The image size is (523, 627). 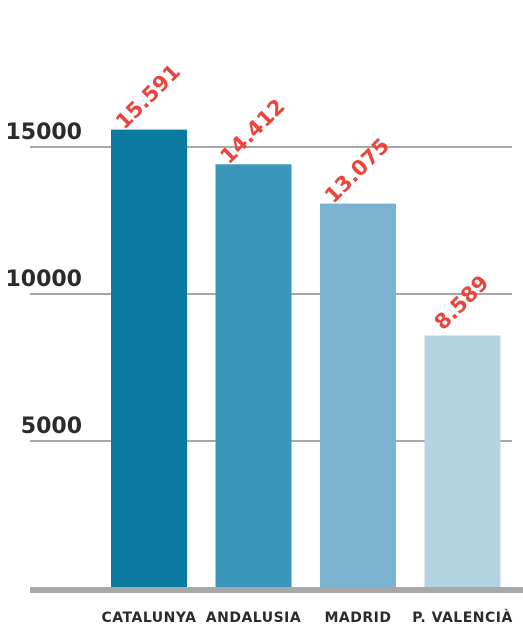 I want to click on data-label: 15.591, so click(x=148, y=97).